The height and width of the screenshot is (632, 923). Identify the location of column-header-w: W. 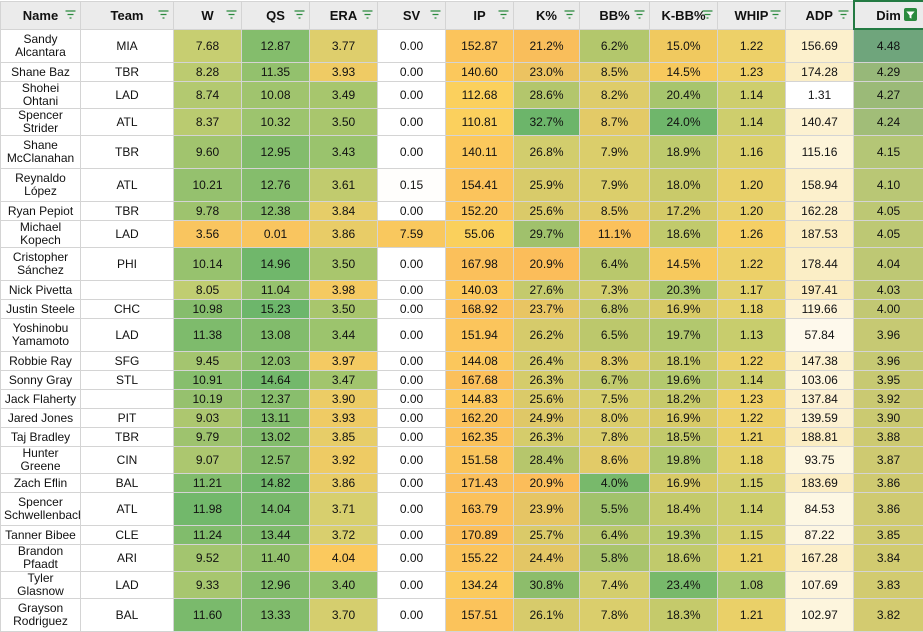
(208, 15).